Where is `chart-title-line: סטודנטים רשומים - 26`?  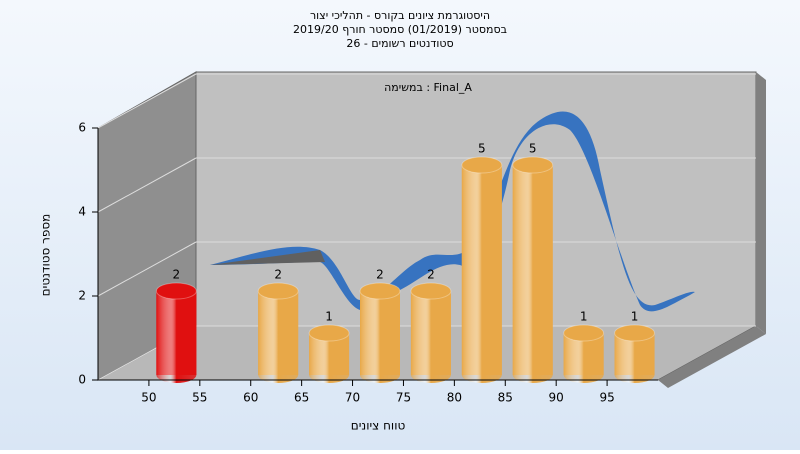
chart-title-line: סטודנטים רשומים - 26 is located at coordinates (399, 43).